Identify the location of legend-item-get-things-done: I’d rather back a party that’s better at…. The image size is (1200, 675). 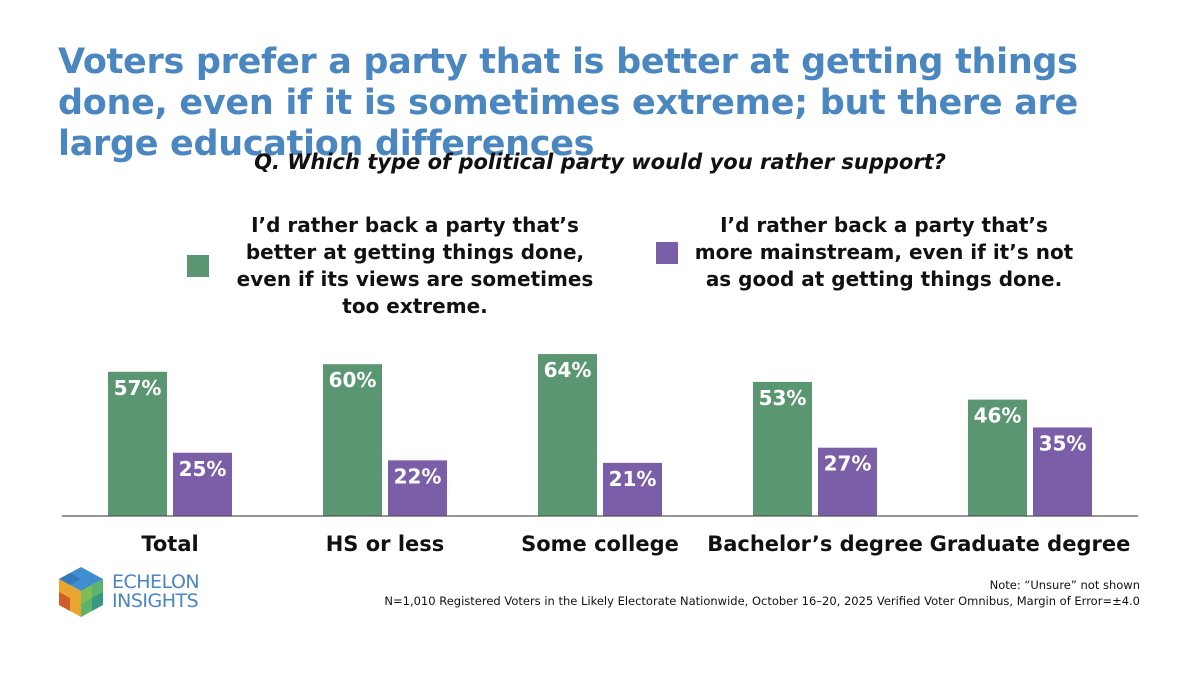
(396, 266).